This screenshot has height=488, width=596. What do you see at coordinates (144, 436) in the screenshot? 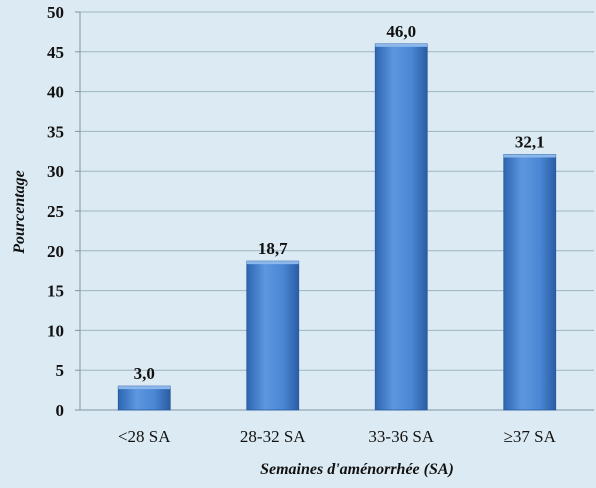
I see `x-tick-label: <28 SA` at bounding box center [144, 436].